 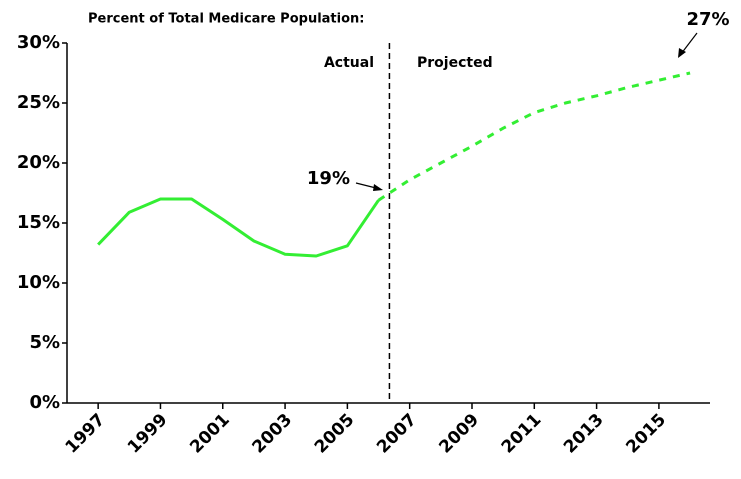 What do you see at coordinates (38, 162) in the screenshot?
I see `y-tick-label: 20%` at bounding box center [38, 162].